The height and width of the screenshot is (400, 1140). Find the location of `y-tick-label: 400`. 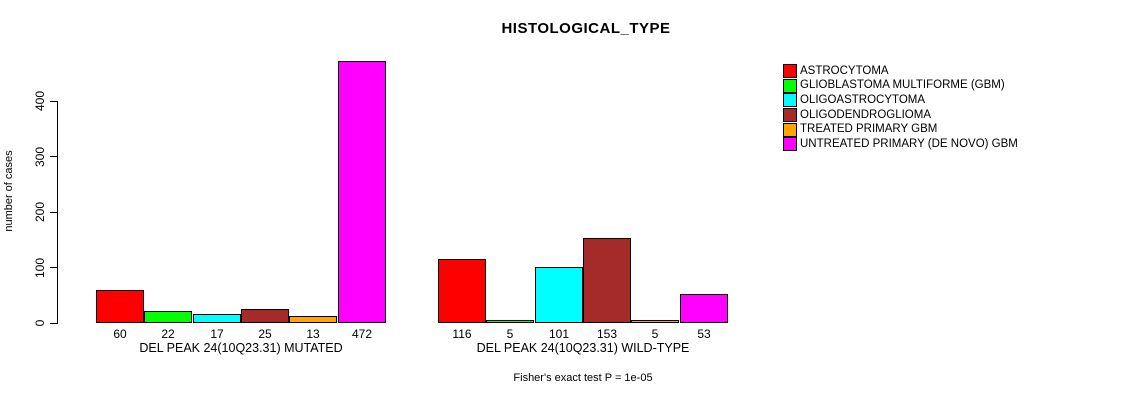

y-tick-label: 400 is located at coordinates (40, 101).